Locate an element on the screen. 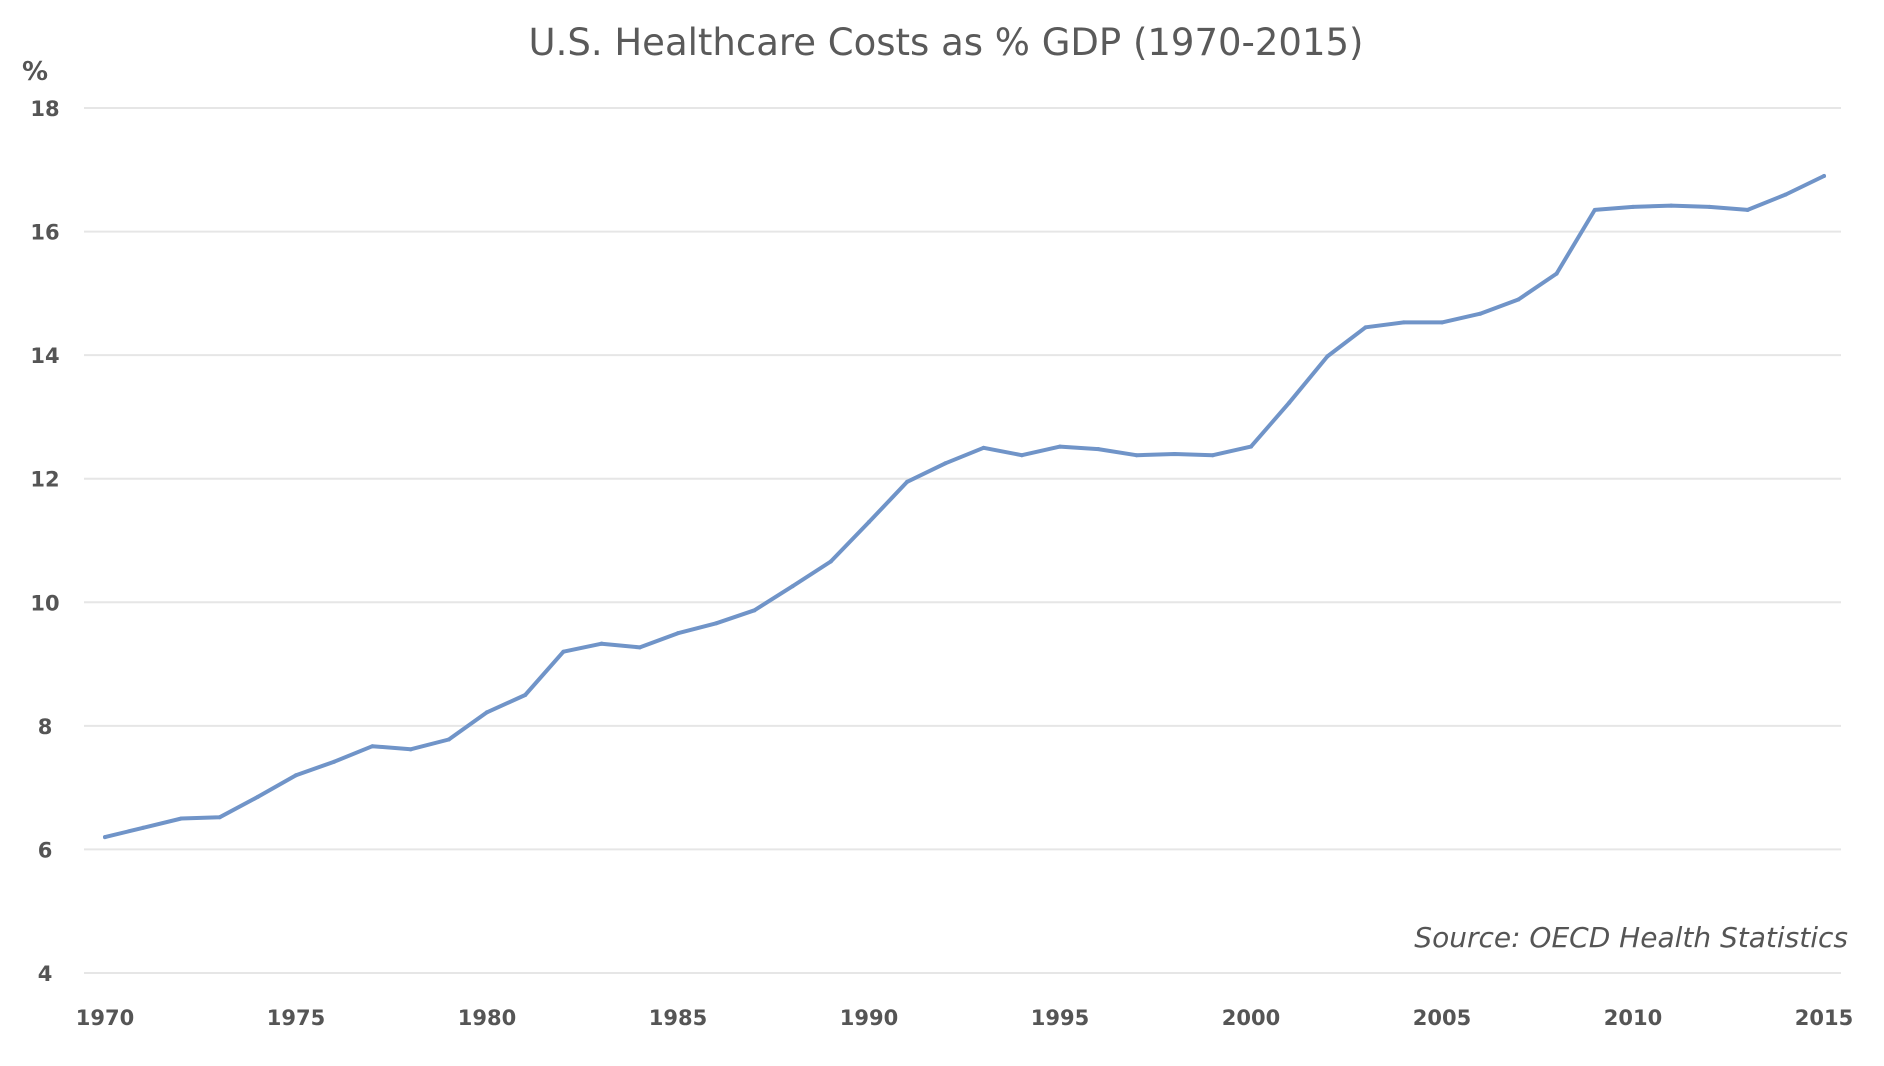 The width and height of the screenshot is (1884, 1066). x-tick-label: 2010 is located at coordinates (1633, 1018).